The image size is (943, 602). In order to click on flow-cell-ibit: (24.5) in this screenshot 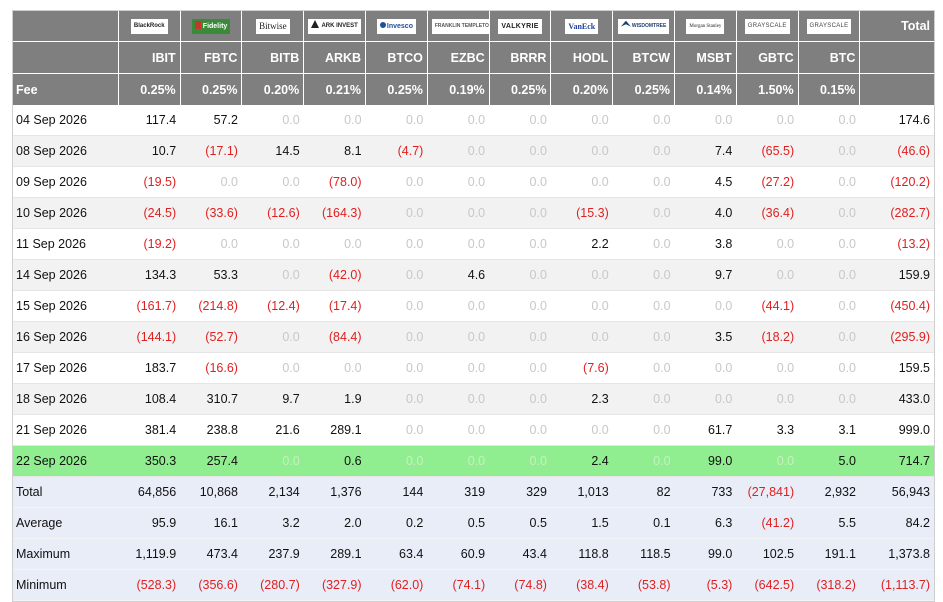, I will do `click(149, 213)`.